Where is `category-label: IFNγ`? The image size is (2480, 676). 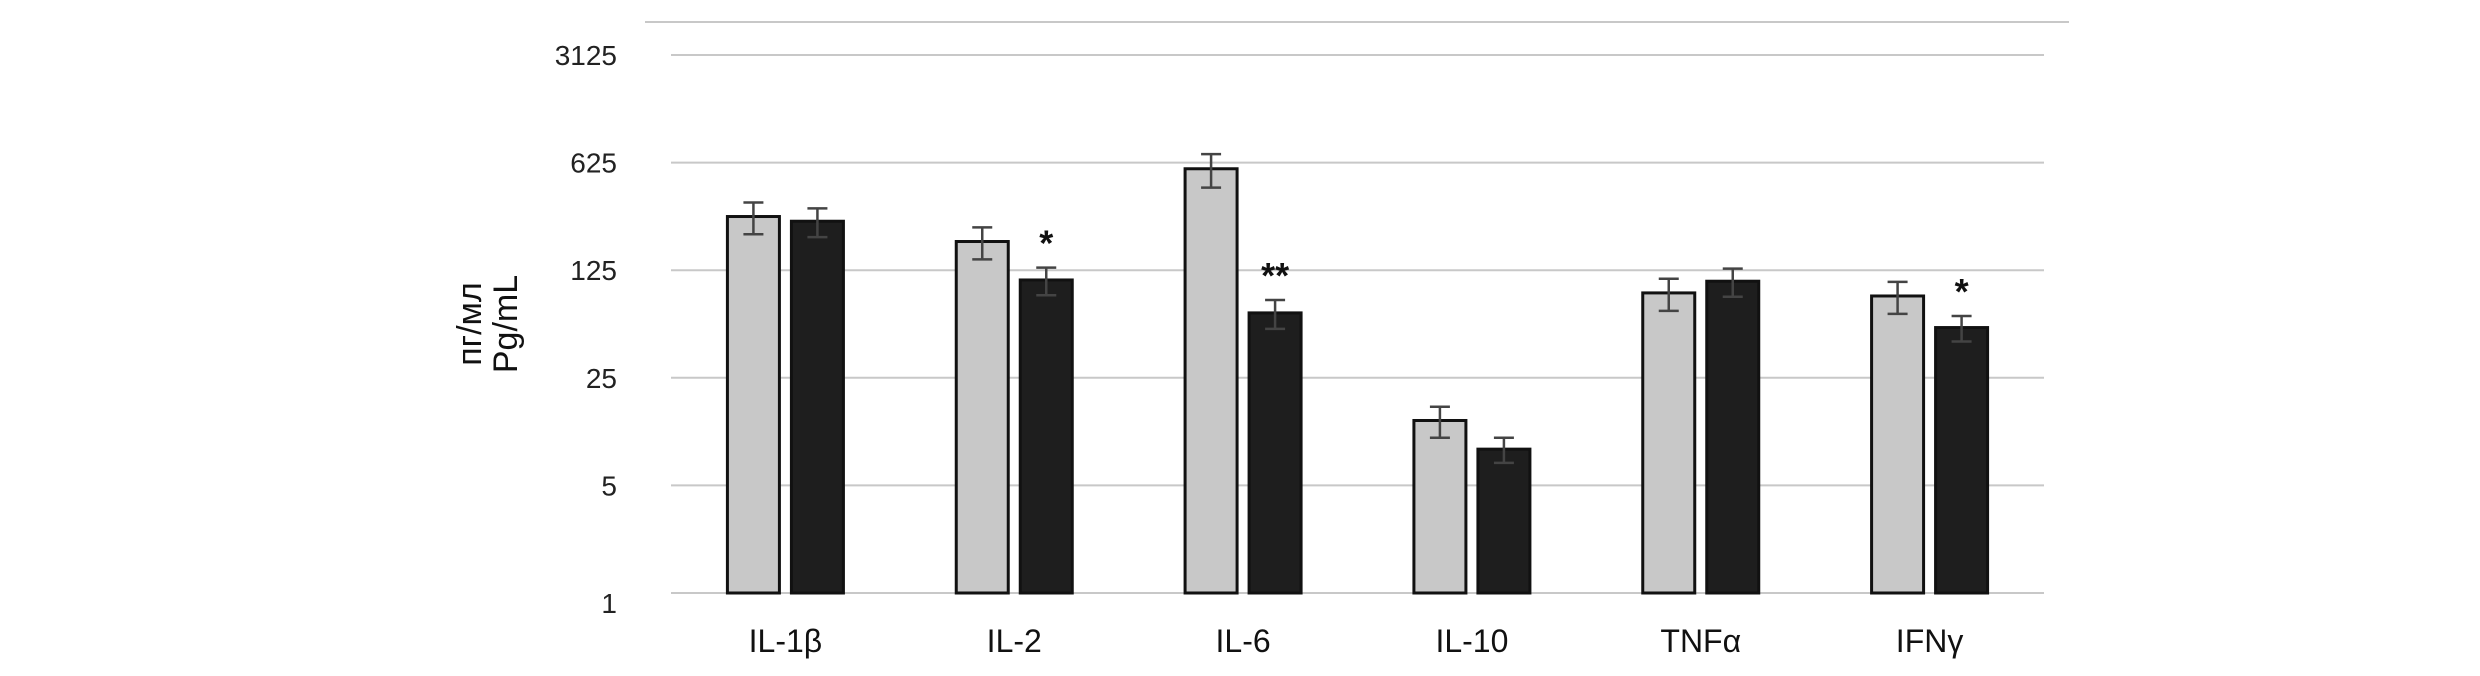
category-label: IFNγ is located at coordinates (1930, 641).